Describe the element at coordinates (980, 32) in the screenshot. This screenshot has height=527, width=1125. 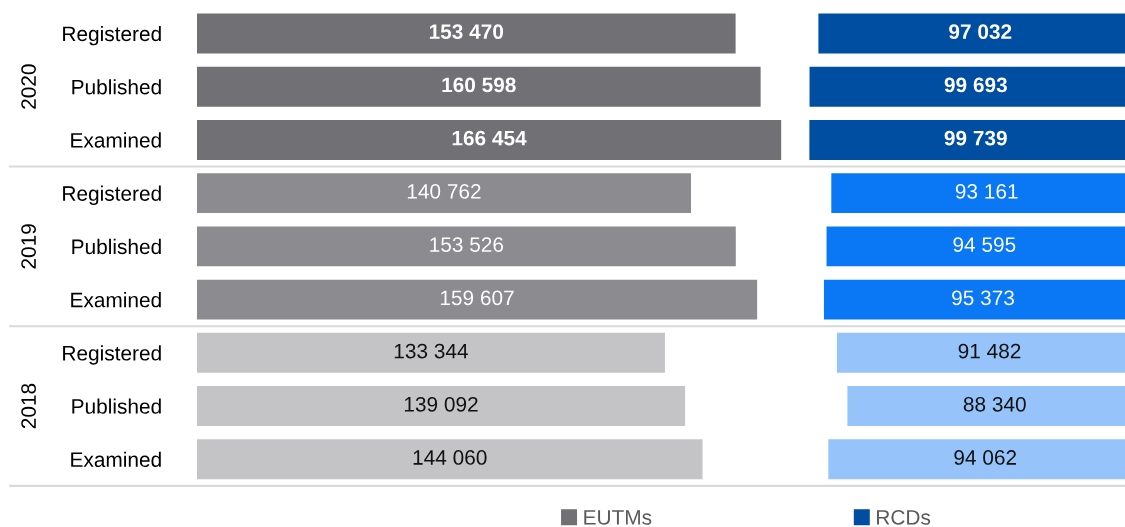
I see `data-label: 97 032` at that location.